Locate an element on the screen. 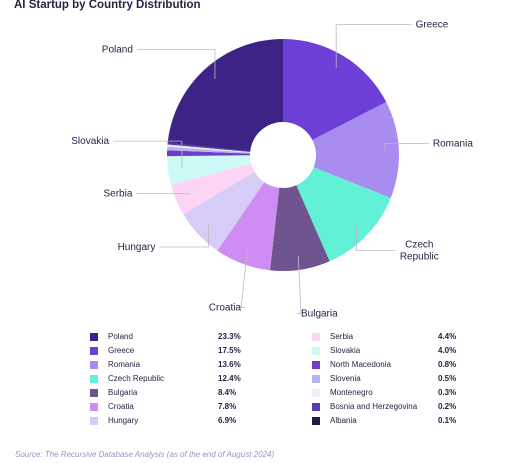  slice-greece is located at coordinates (335, 89).